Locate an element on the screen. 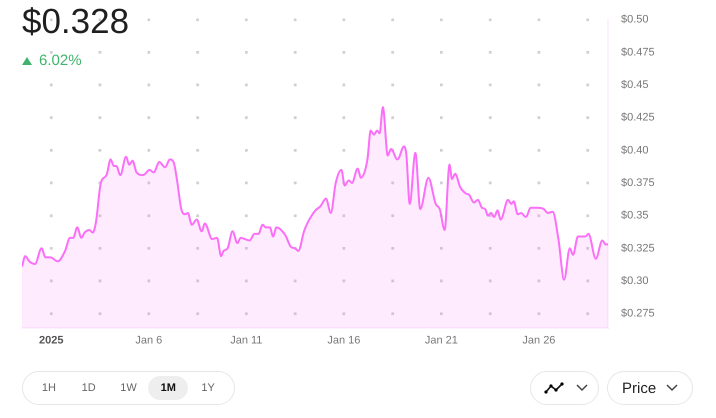 This screenshot has width=716, height=418. text: 1W is located at coordinates (128, 388).